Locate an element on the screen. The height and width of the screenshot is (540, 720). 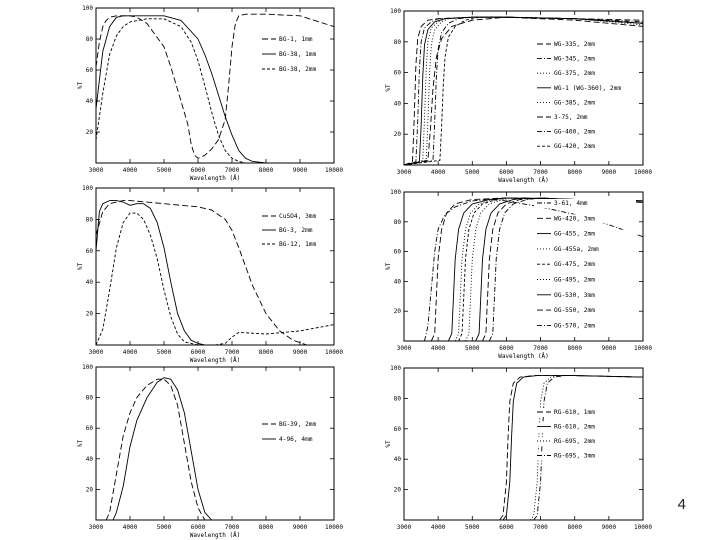
legend-entry: WG-1 (WG-360), 2mm is located at coordinates (587, 88).